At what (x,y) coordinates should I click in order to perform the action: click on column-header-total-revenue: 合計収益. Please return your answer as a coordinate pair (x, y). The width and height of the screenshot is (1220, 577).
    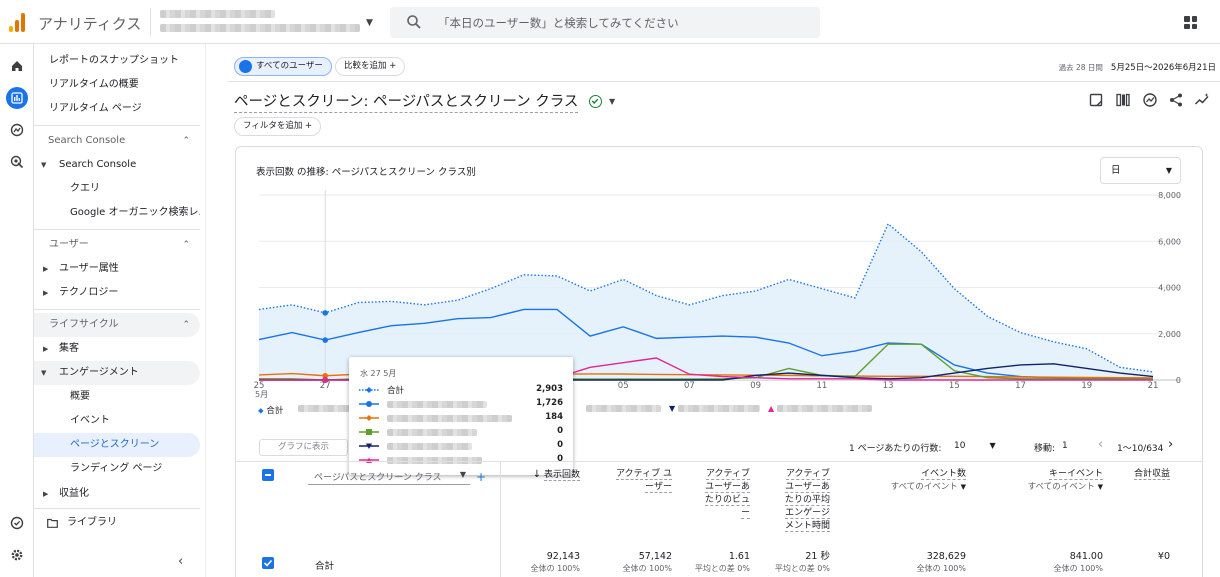
    Looking at the image, I should click on (1150, 474).